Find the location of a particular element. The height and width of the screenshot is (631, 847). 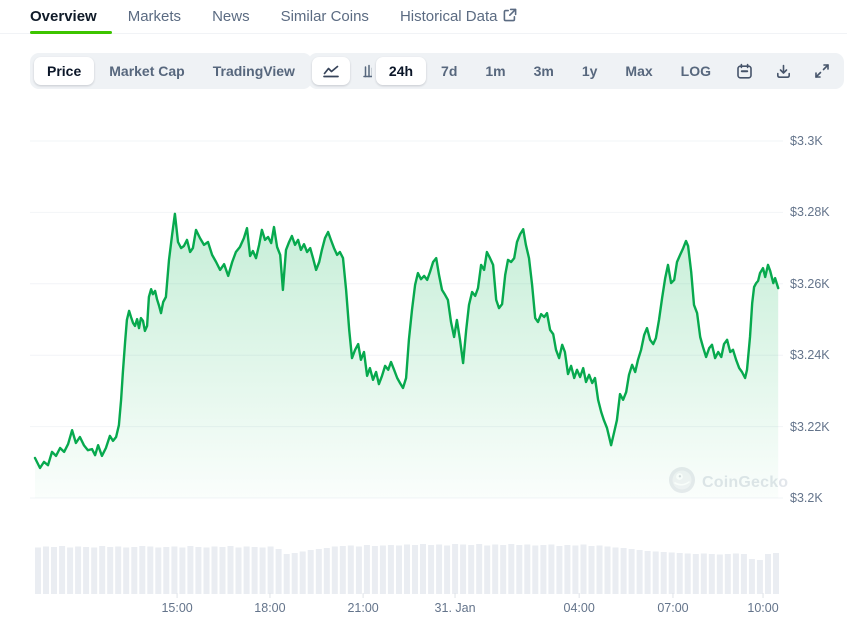

metric-tradingview-button: TradingView is located at coordinates (254, 71).